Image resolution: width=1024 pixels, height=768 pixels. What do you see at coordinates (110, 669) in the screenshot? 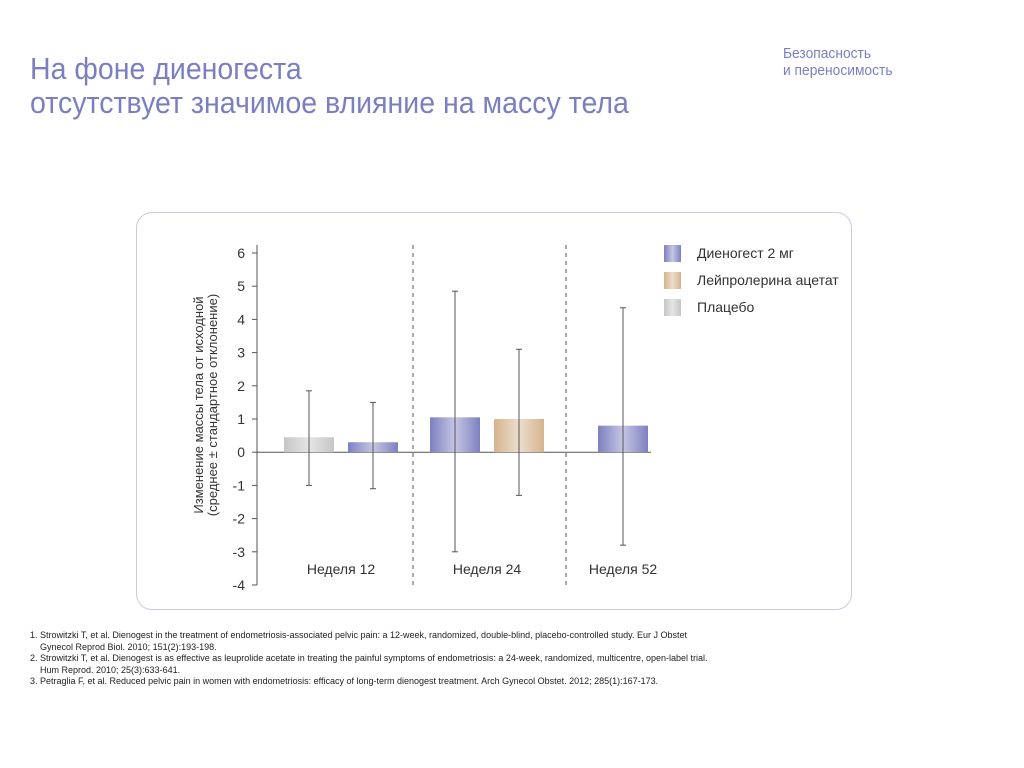
I see `reference-2-line-2: Hum Reprod. 2010; 25(3):633-641.` at bounding box center [110, 669].